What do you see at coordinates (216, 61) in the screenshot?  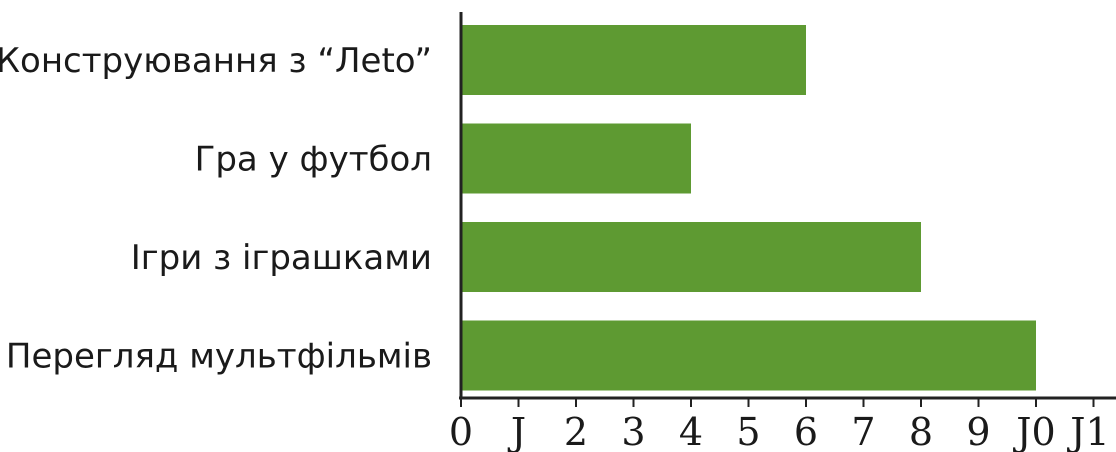 I see `category-label-1: Конструювання з “Лeto”` at bounding box center [216, 61].